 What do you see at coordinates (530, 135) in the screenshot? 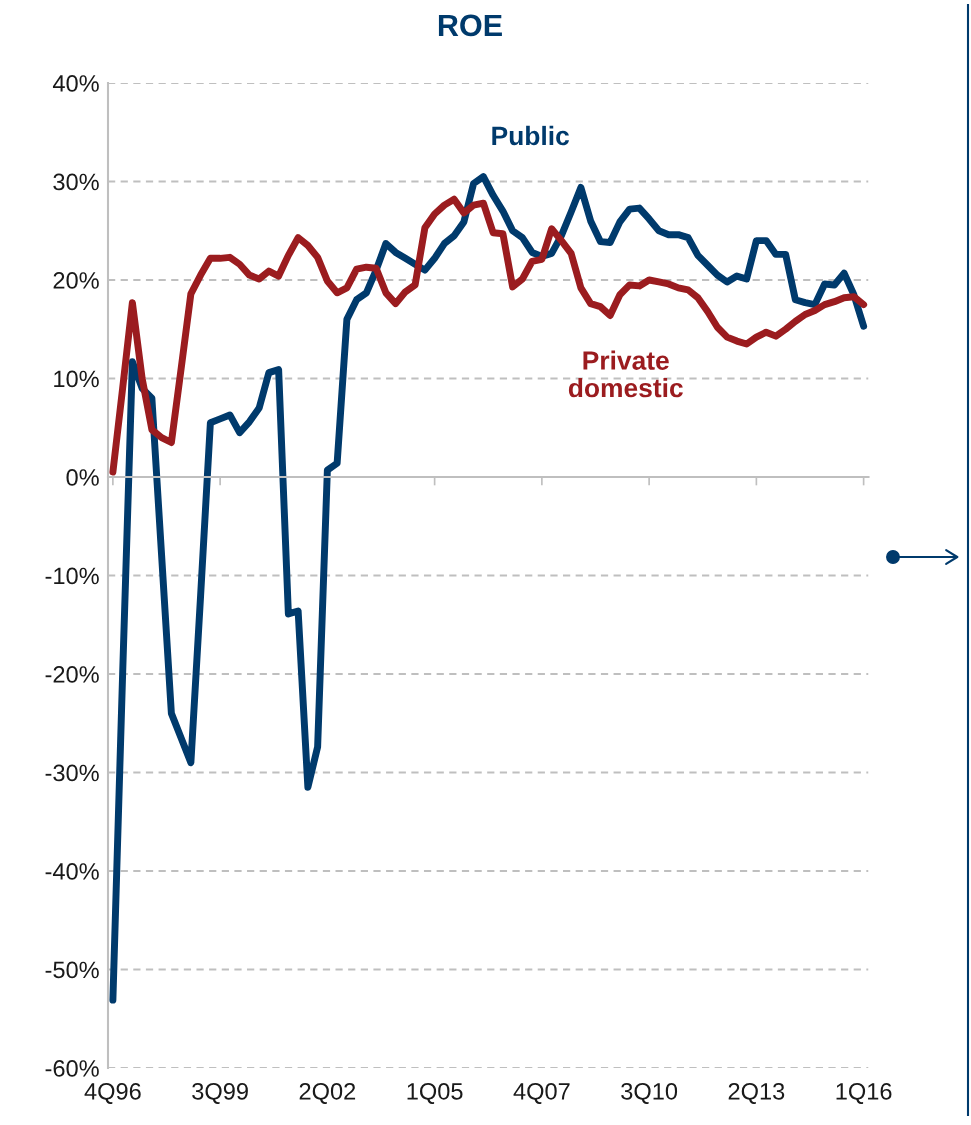
I see `series-label: Public` at bounding box center [530, 135].